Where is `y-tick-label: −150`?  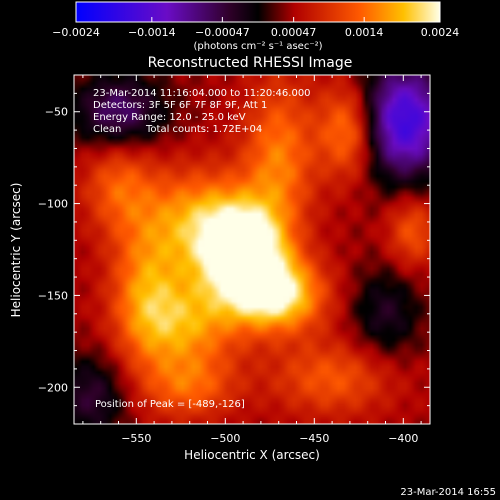 y-tick-label: −150 is located at coordinates (53, 295).